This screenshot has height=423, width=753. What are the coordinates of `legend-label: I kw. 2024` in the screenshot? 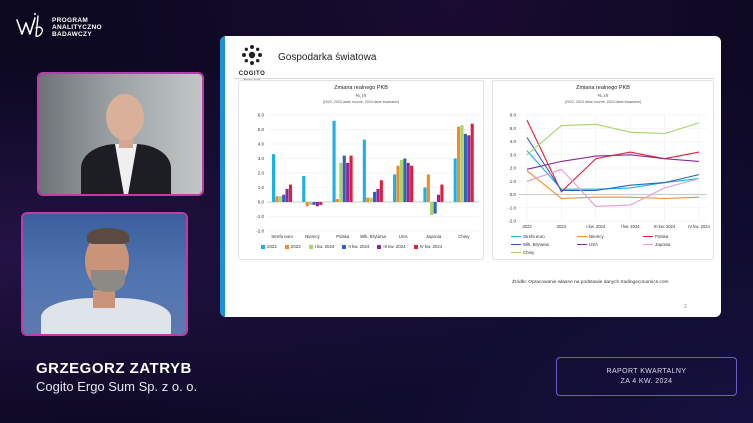 It's located at (324, 246).